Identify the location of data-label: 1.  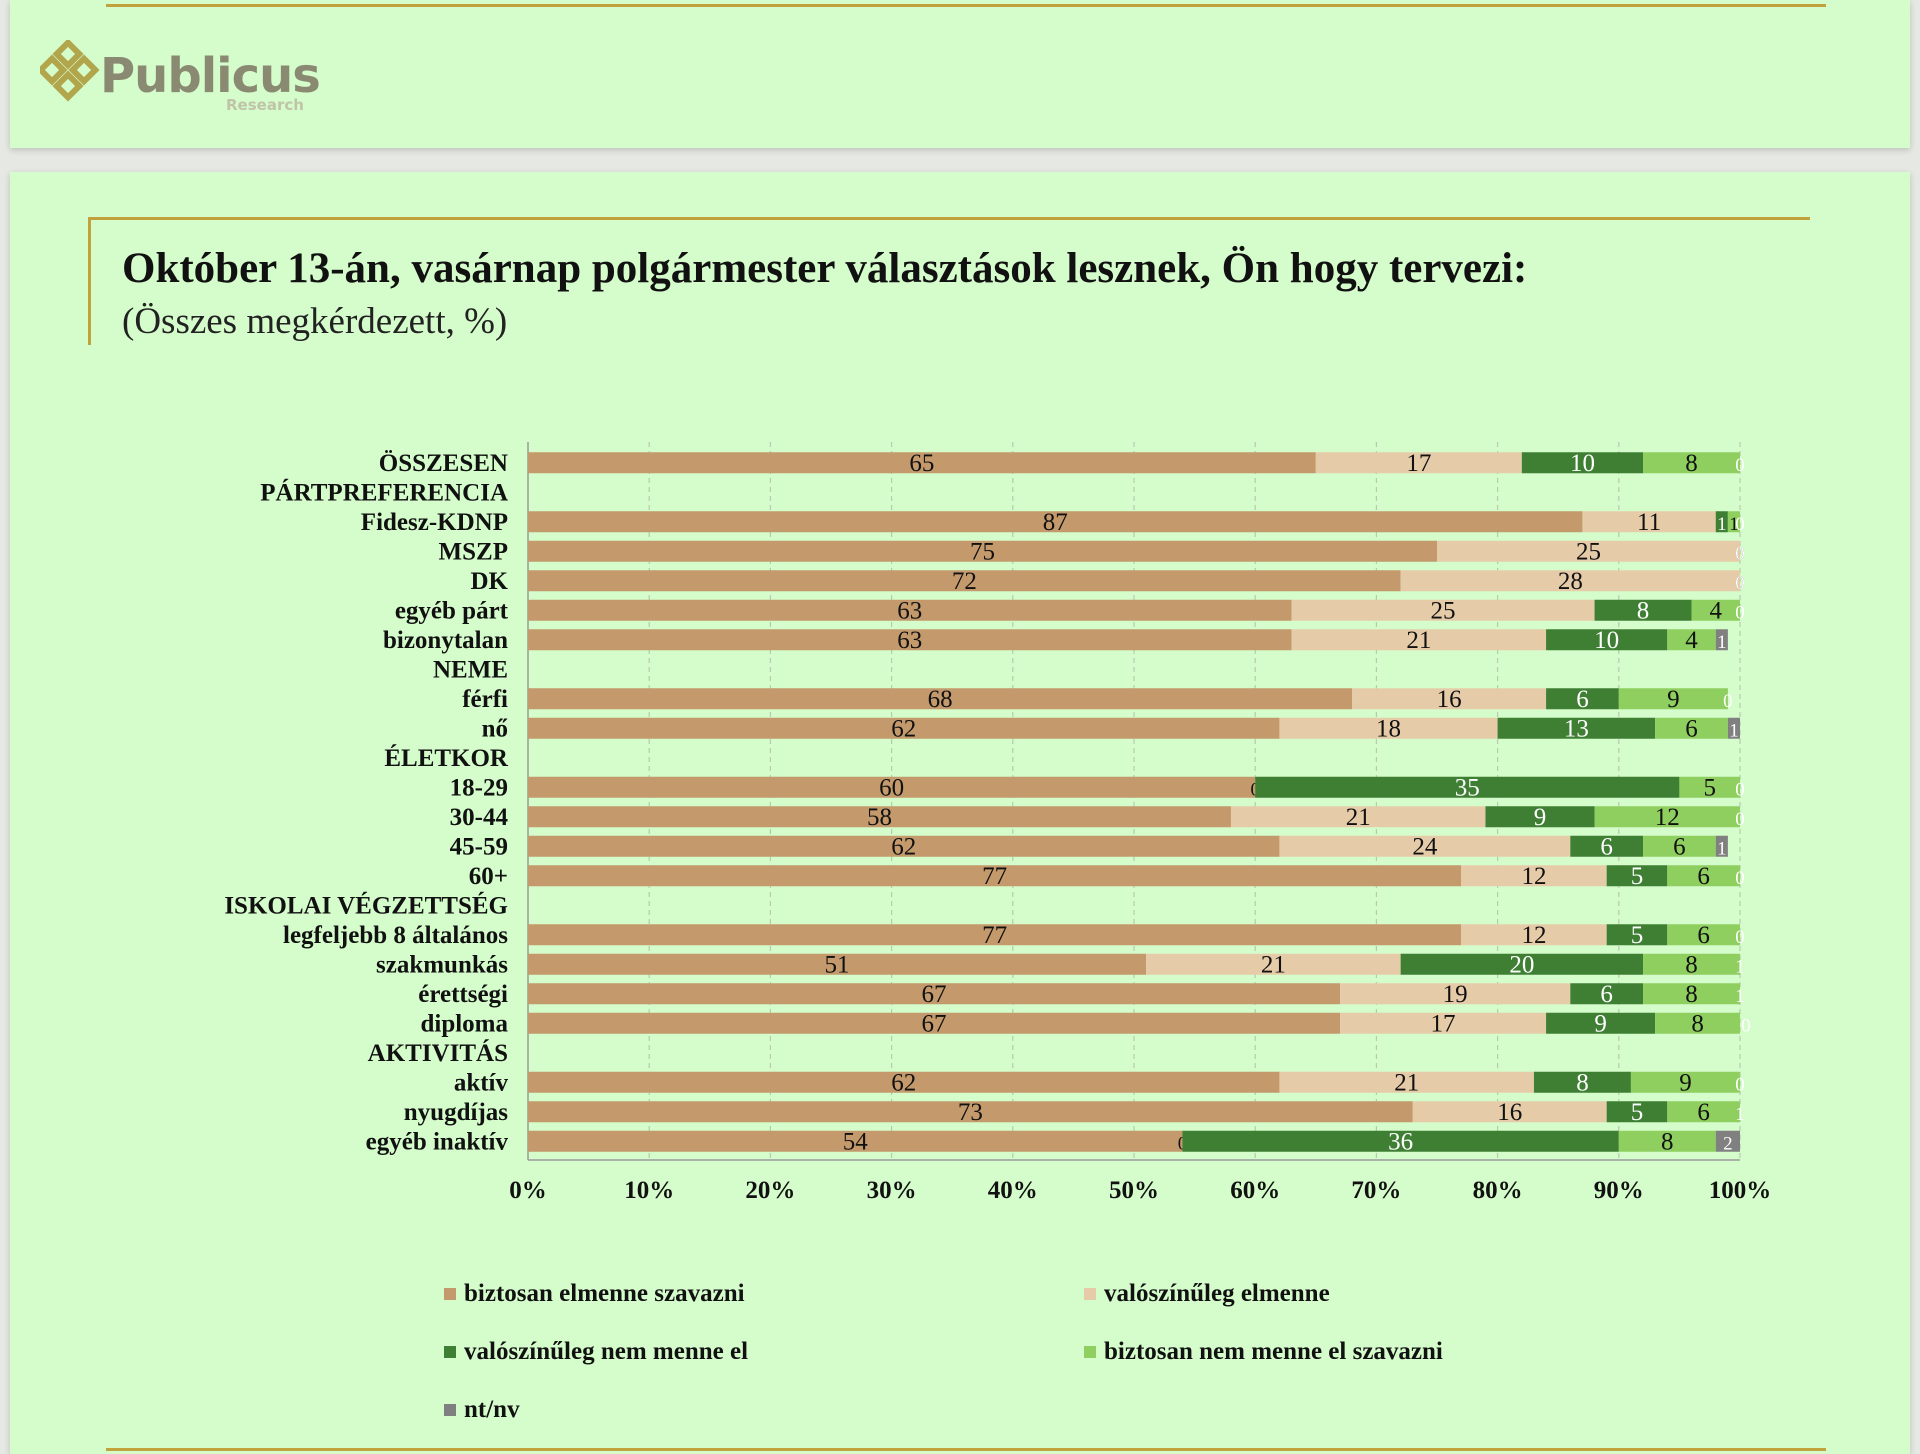
(1722, 642).